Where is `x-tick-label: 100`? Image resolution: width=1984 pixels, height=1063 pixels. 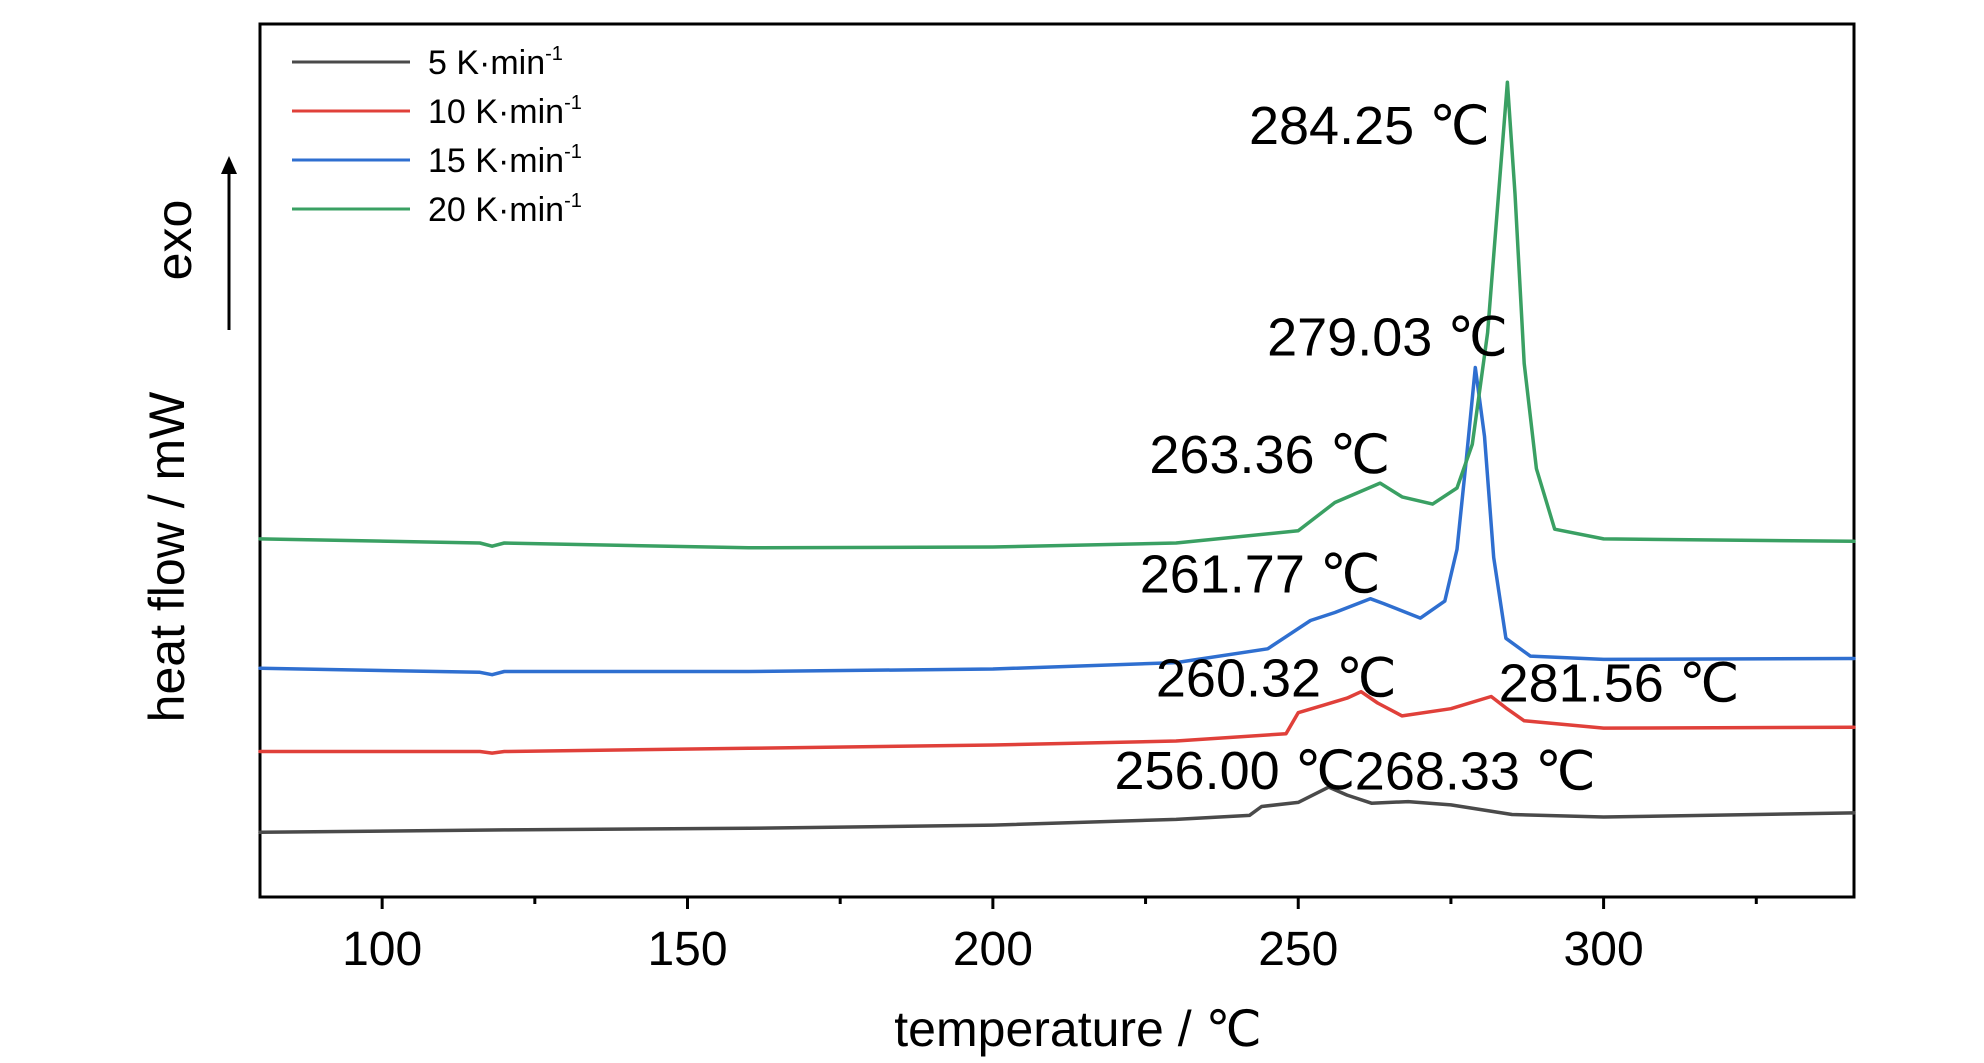
x-tick-label: 100 is located at coordinates (382, 949).